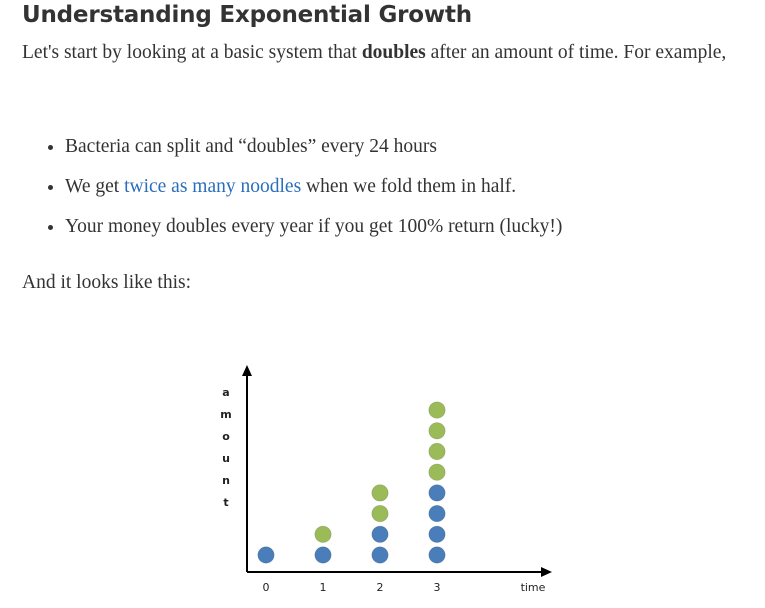 The width and height of the screenshot is (765, 608). Describe the element at coordinates (225, 392) in the screenshot. I see `y-axis-label-letter: a` at that location.